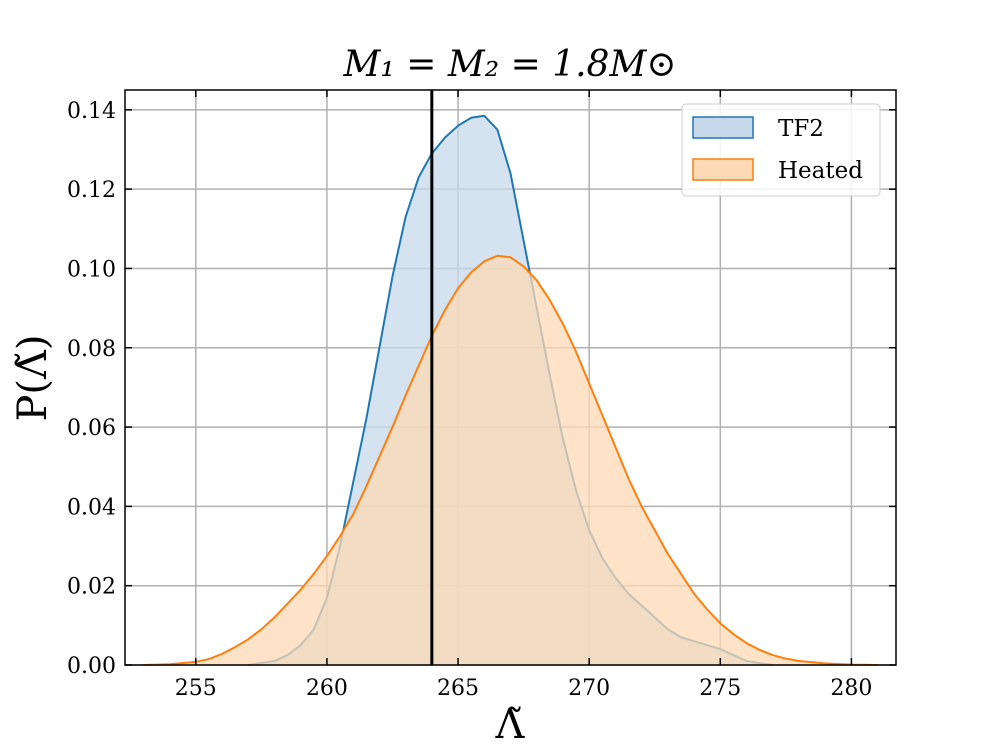 This screenshot has width=996, height=747. Describe the element at coordinates (91, 428) in the screenshot. I see `y-tick-label: 0.06` at that location.